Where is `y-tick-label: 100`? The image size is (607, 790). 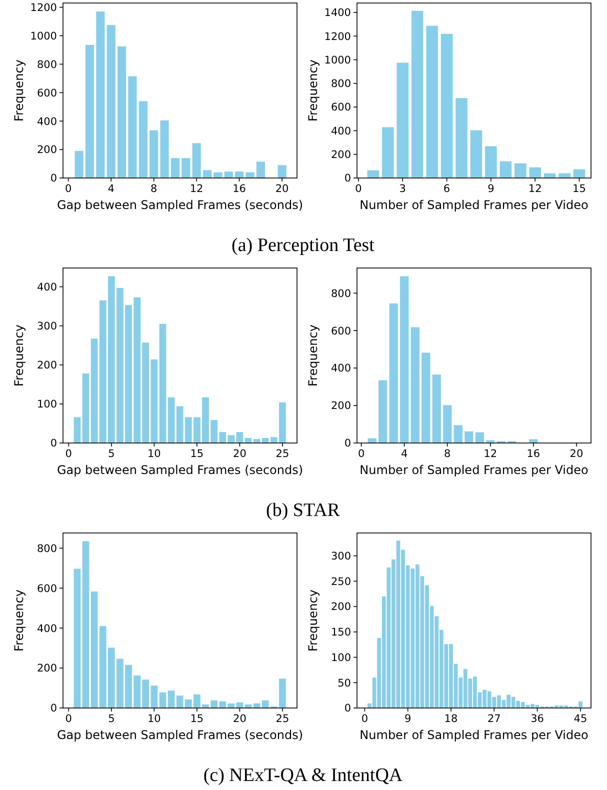 y-tick-label: 100 is located at coordinates (340, 658).